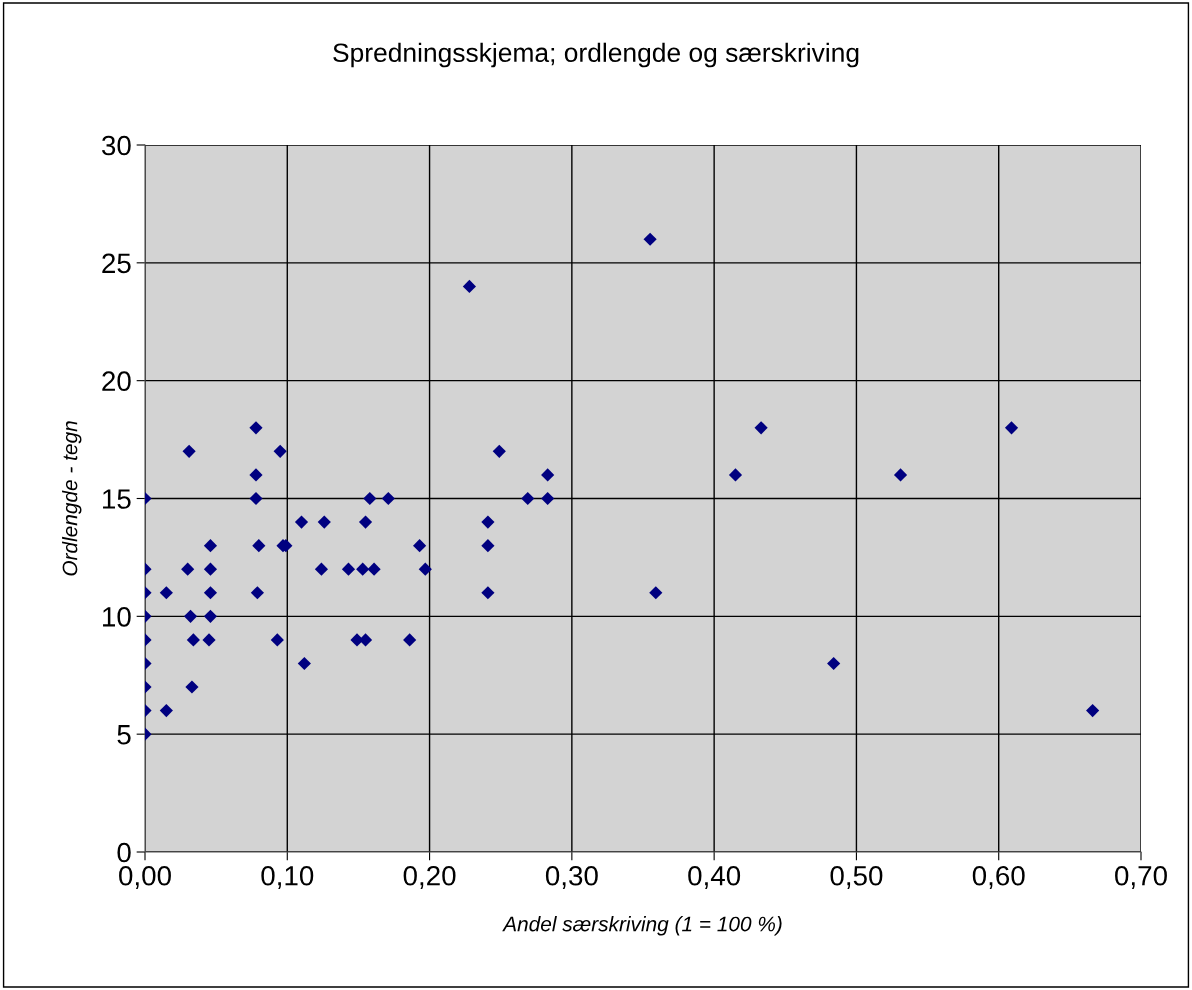 The height and width of the screenshot is (990, 1192). Describe the element at coordinates (117, 499) in the screenshot. I see `y-tick-label: 15` at that location.